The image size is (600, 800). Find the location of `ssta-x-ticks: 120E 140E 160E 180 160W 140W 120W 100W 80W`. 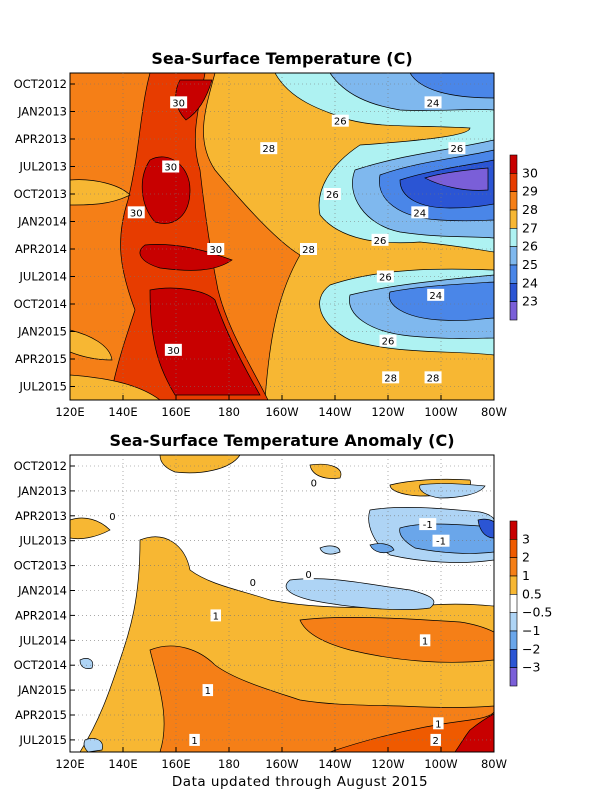

ssta-x-ticks: 120E 140E 160E 180 160W 140W 120W 100W 80W is located at coordinates (281, 759).